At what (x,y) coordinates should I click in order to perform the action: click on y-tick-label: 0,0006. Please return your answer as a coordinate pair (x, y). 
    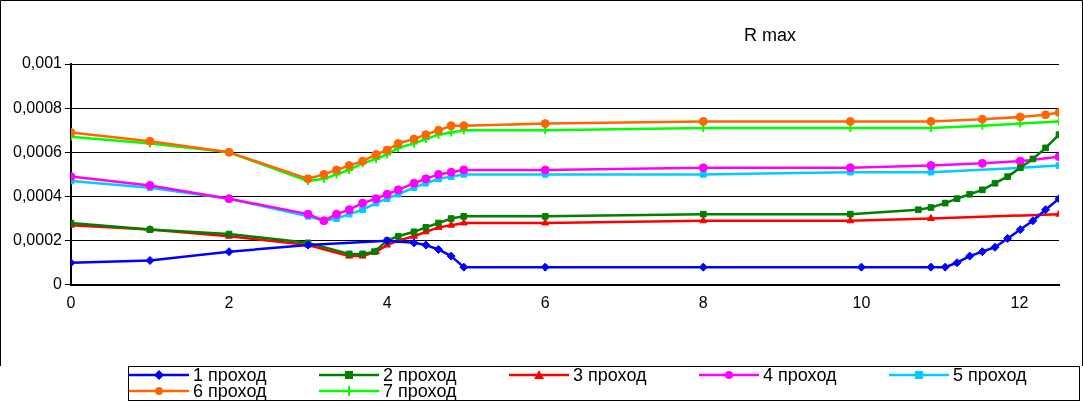
    Looking at the image, I should click on (38, 151).